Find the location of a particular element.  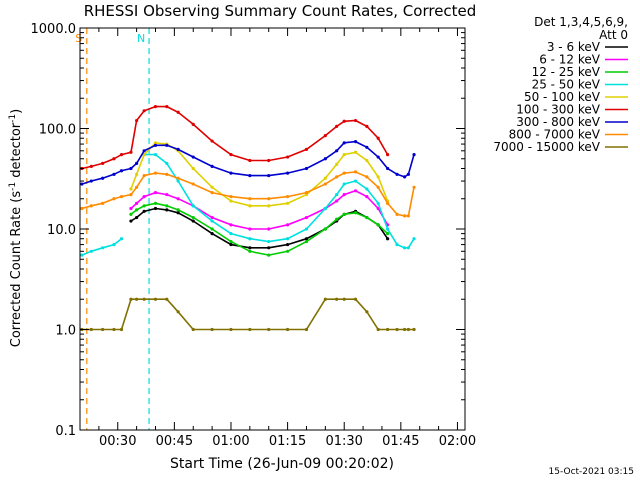

x-tick-label: 00:30 is located at coordinates (117, 441).